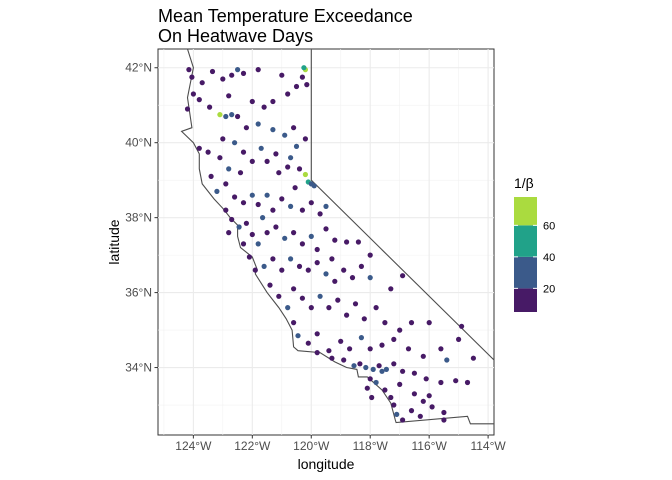  Describe the element at coordinates (549, 289) in the screenshot. I see `legend-tick-label: 20` at that location.